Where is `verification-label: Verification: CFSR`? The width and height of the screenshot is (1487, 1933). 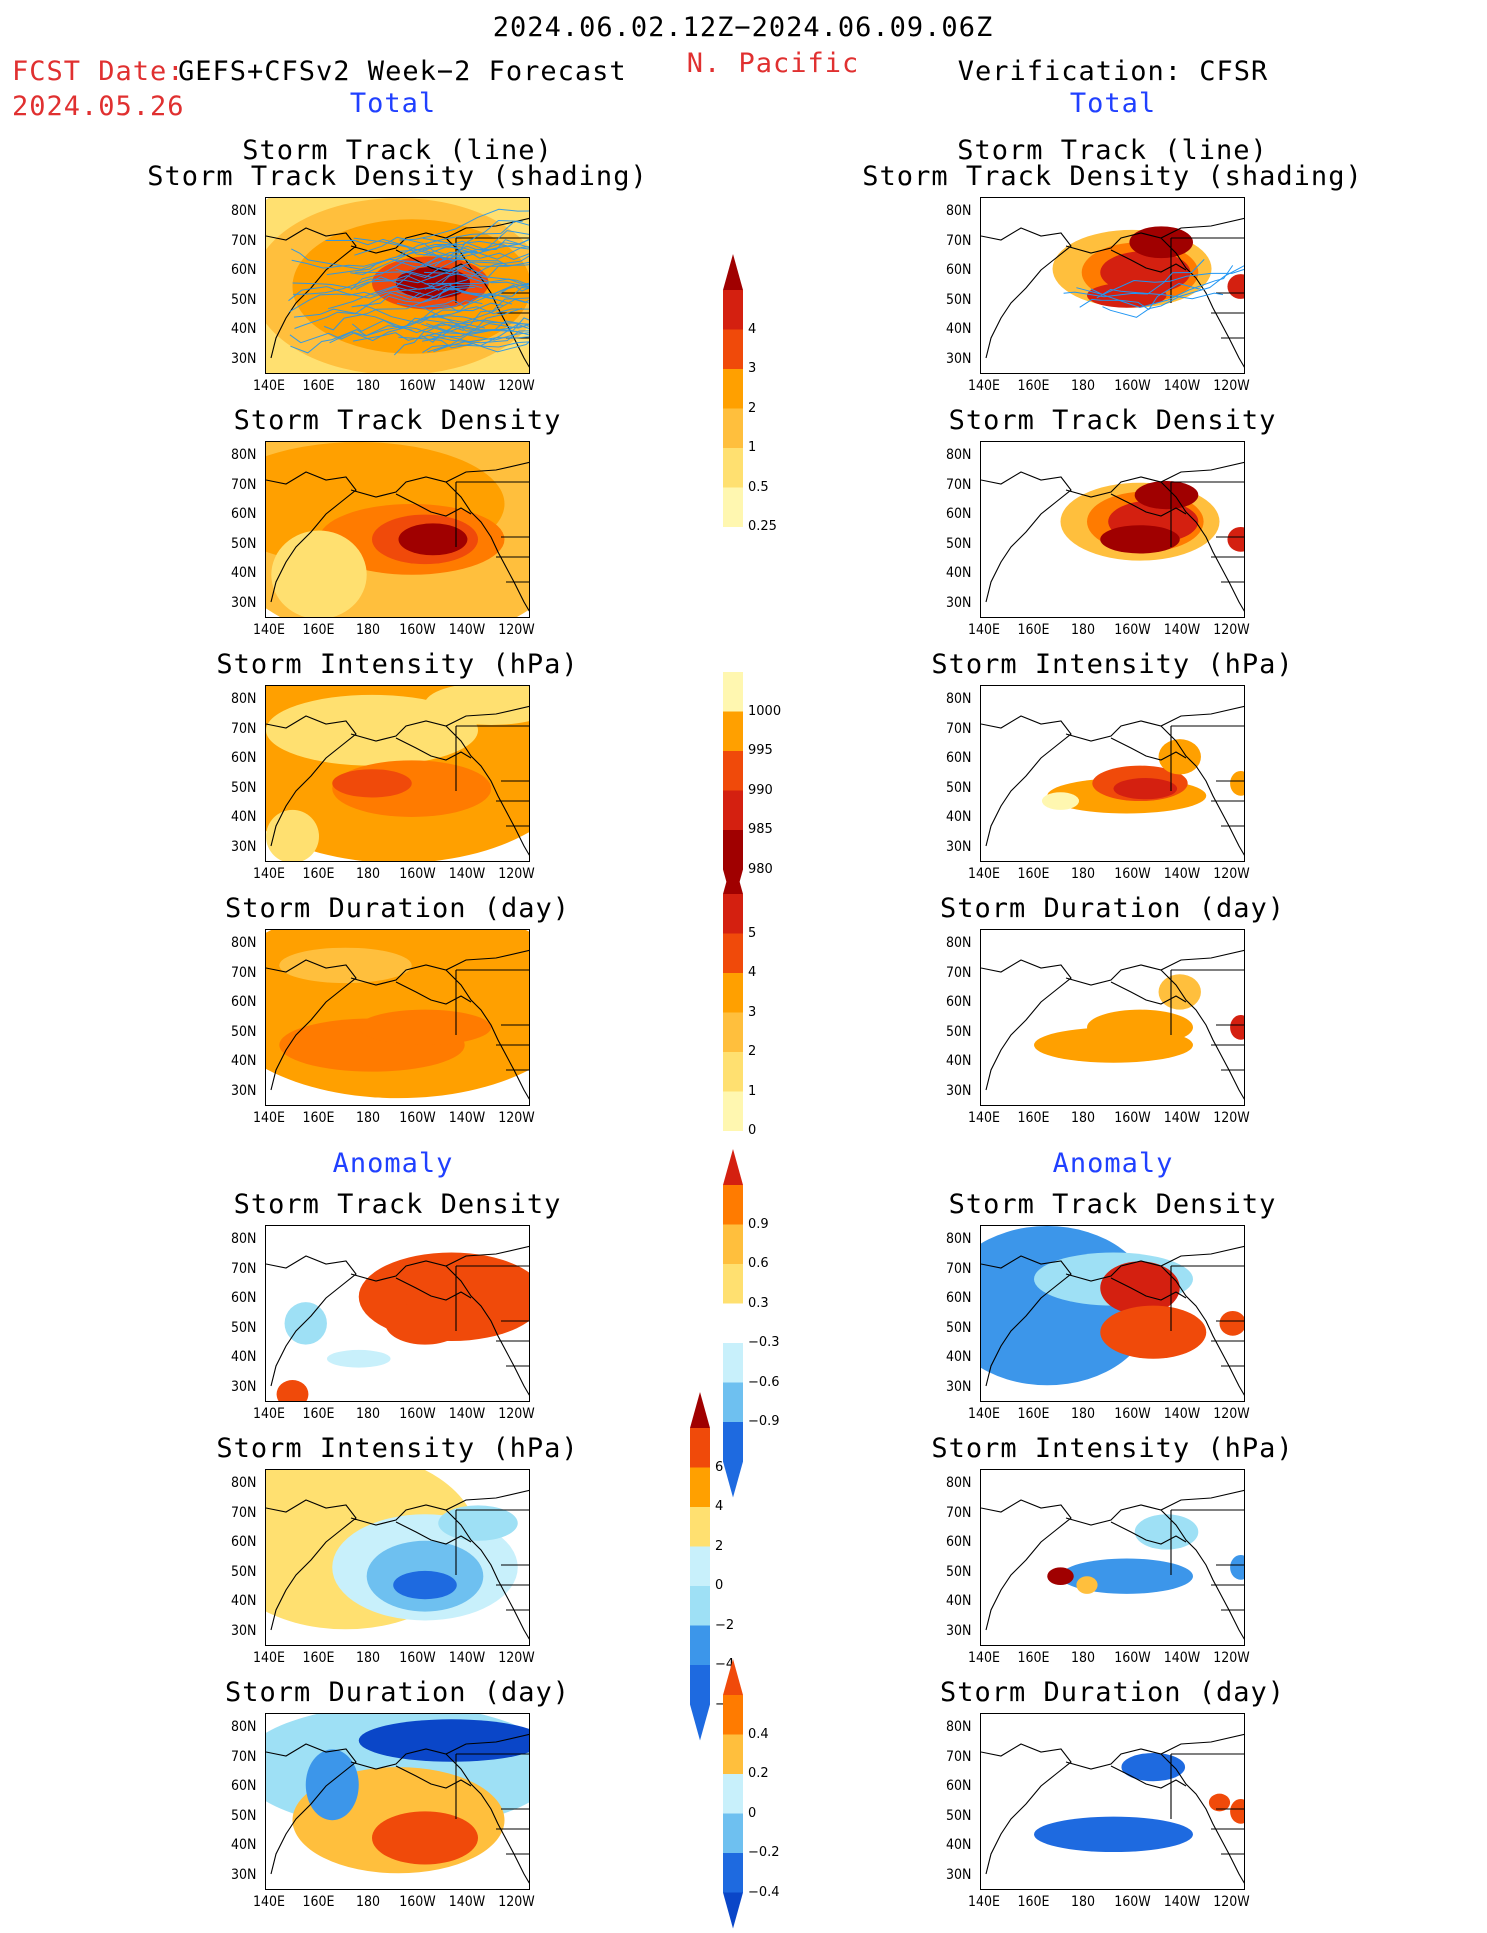 verification-label: Verification: CFSR is located at coordinates (1113, 71).